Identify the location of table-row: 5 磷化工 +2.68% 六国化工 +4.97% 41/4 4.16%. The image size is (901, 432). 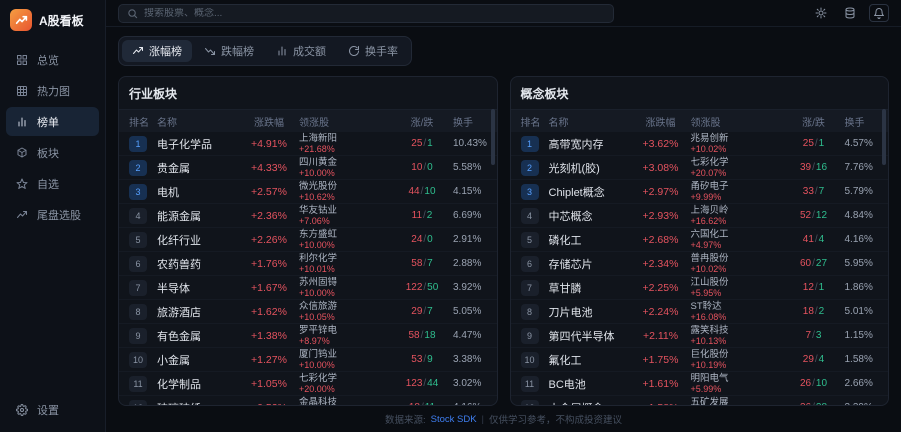
(699, 240).